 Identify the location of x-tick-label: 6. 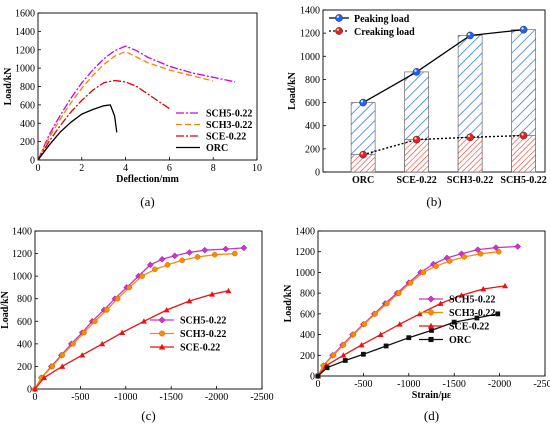
(169, 168).